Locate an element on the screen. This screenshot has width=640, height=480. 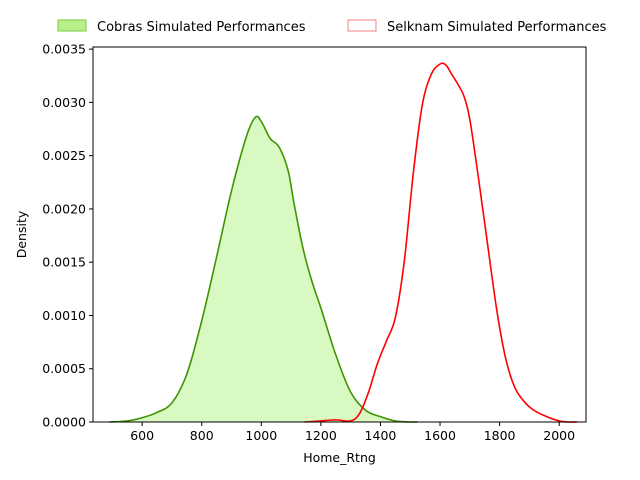
y-tick-label: 0.0005 is located at coordinates (64, 368).